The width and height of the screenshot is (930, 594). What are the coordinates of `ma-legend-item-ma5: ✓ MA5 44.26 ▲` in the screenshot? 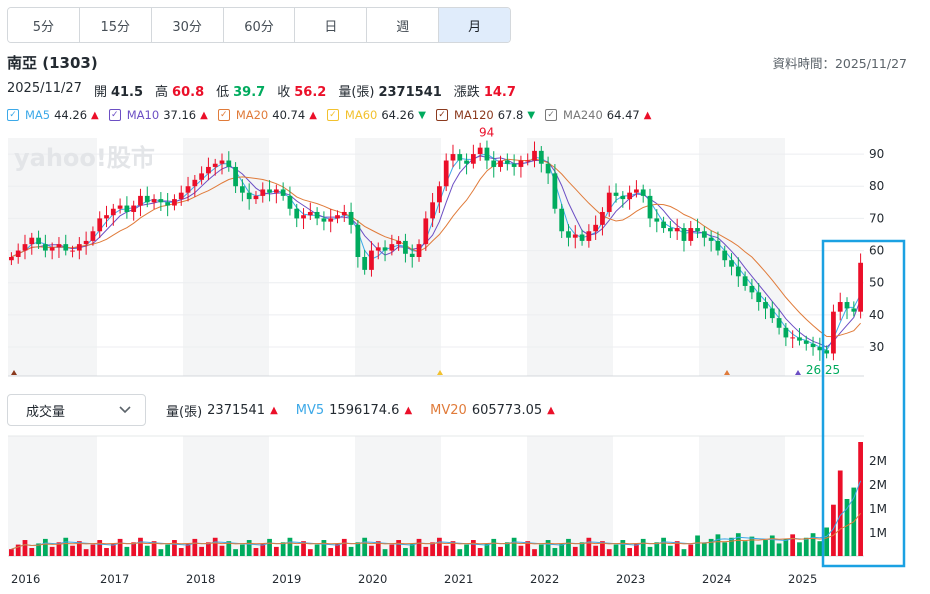 It's located at (53, 115).